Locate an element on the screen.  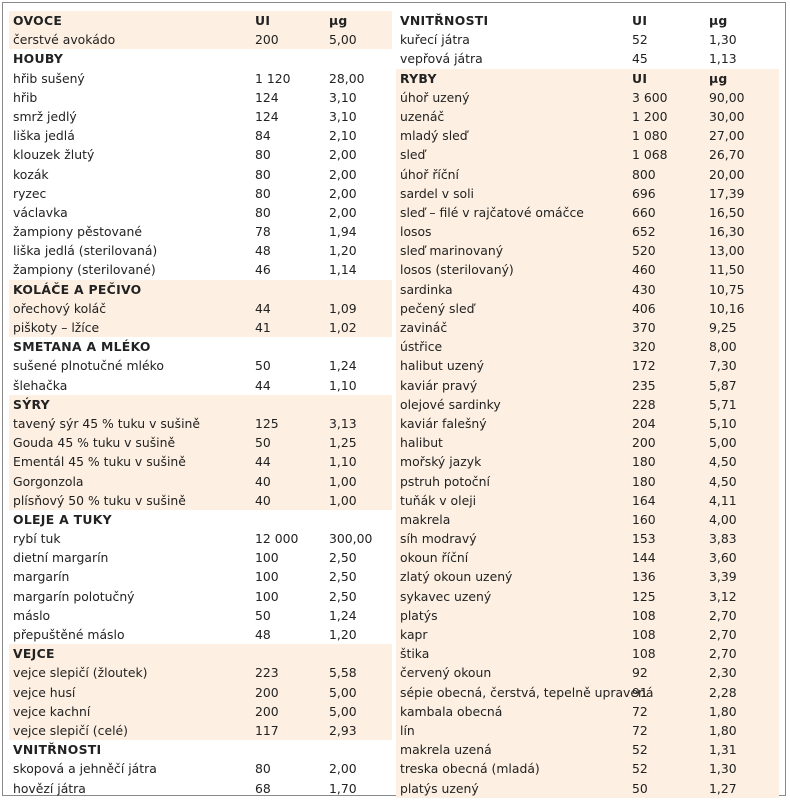
food-name: žampiony pěstované is located at coordinates (77, 232).